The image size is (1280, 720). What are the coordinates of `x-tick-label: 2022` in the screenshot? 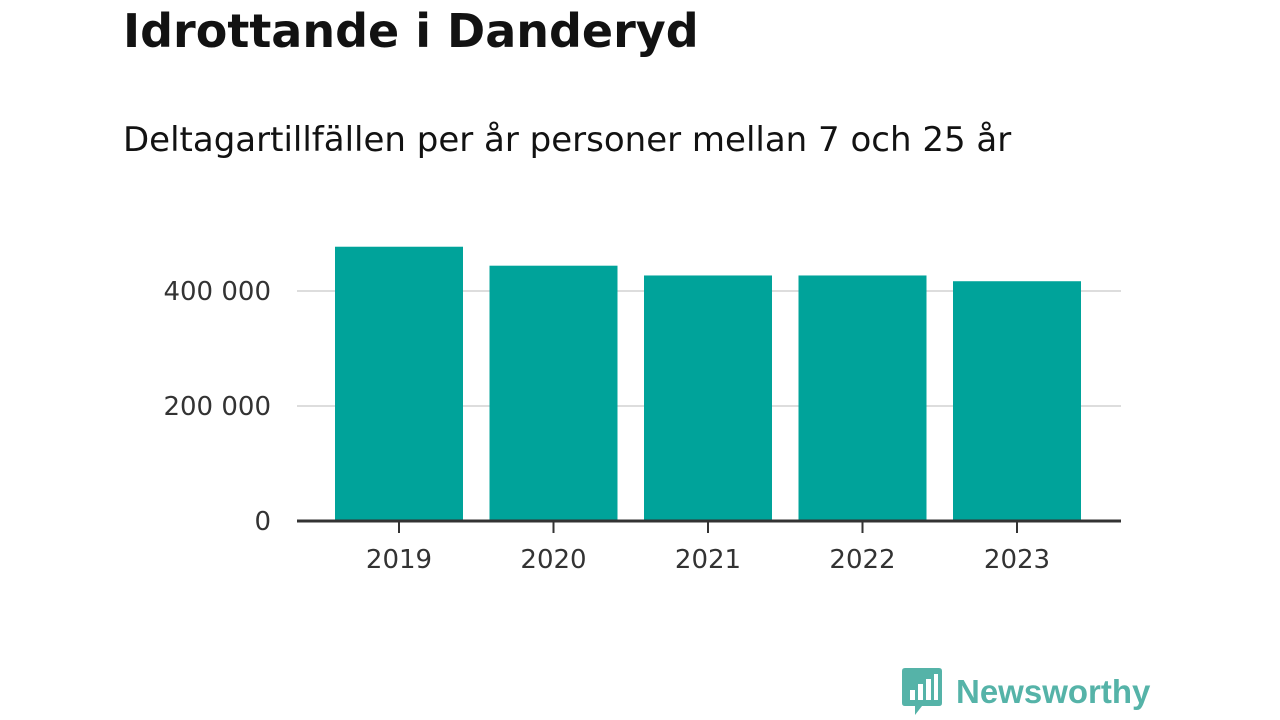 It's located at (862, 560).